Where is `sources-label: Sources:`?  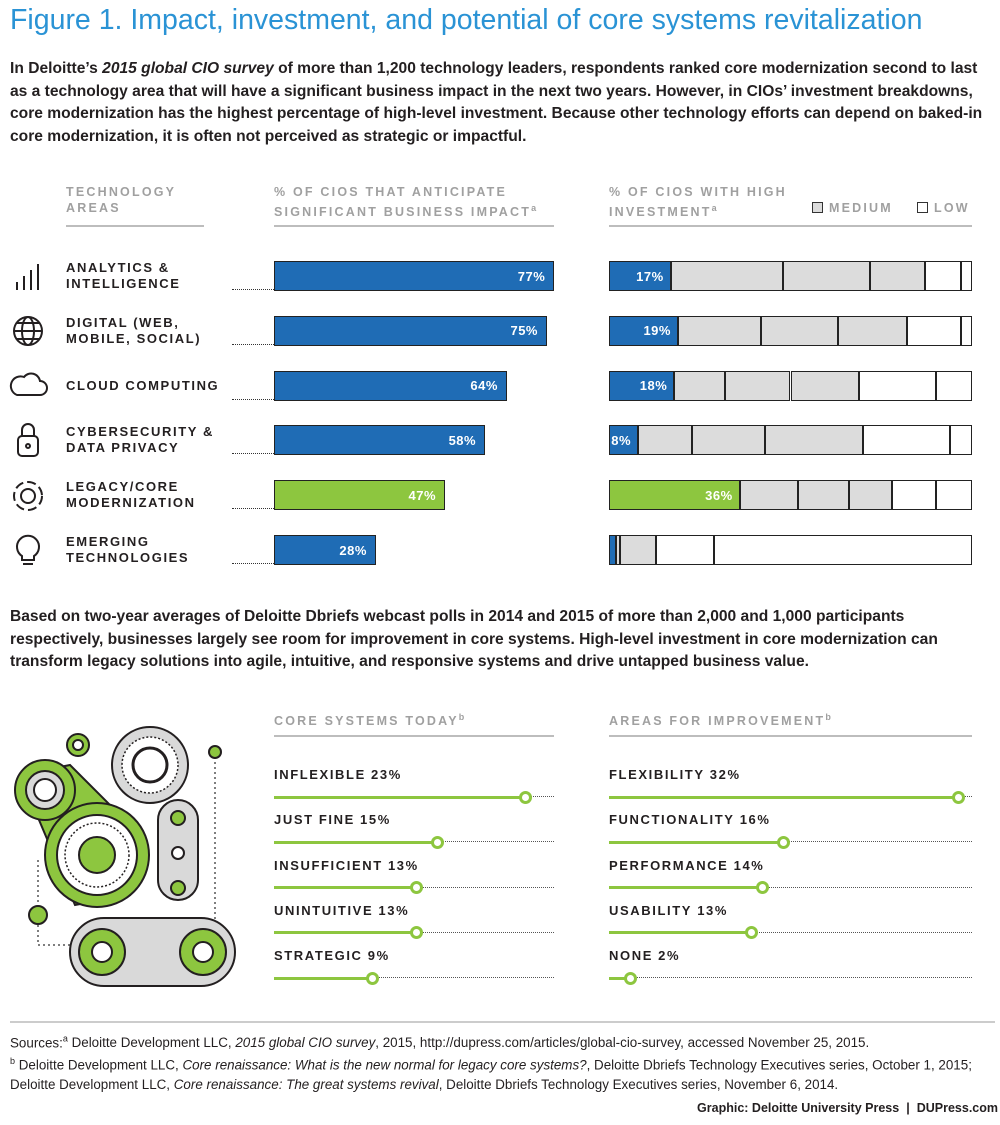
sources-label: Sources: is located at coordinates (36, 1043).